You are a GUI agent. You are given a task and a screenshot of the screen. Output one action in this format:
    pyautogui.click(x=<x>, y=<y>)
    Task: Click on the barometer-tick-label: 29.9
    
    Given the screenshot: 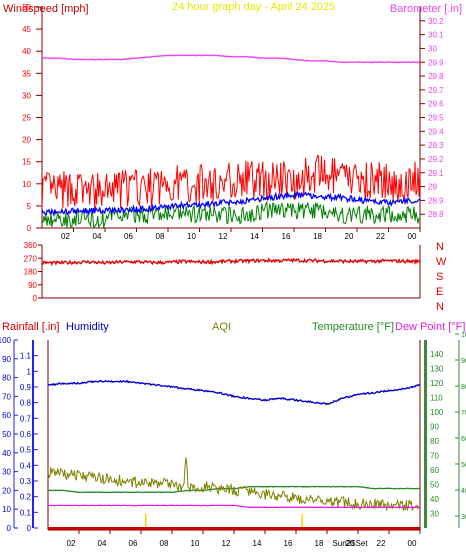 What is the action you would take?
    pyautogui.click(x=436, y=62)
    